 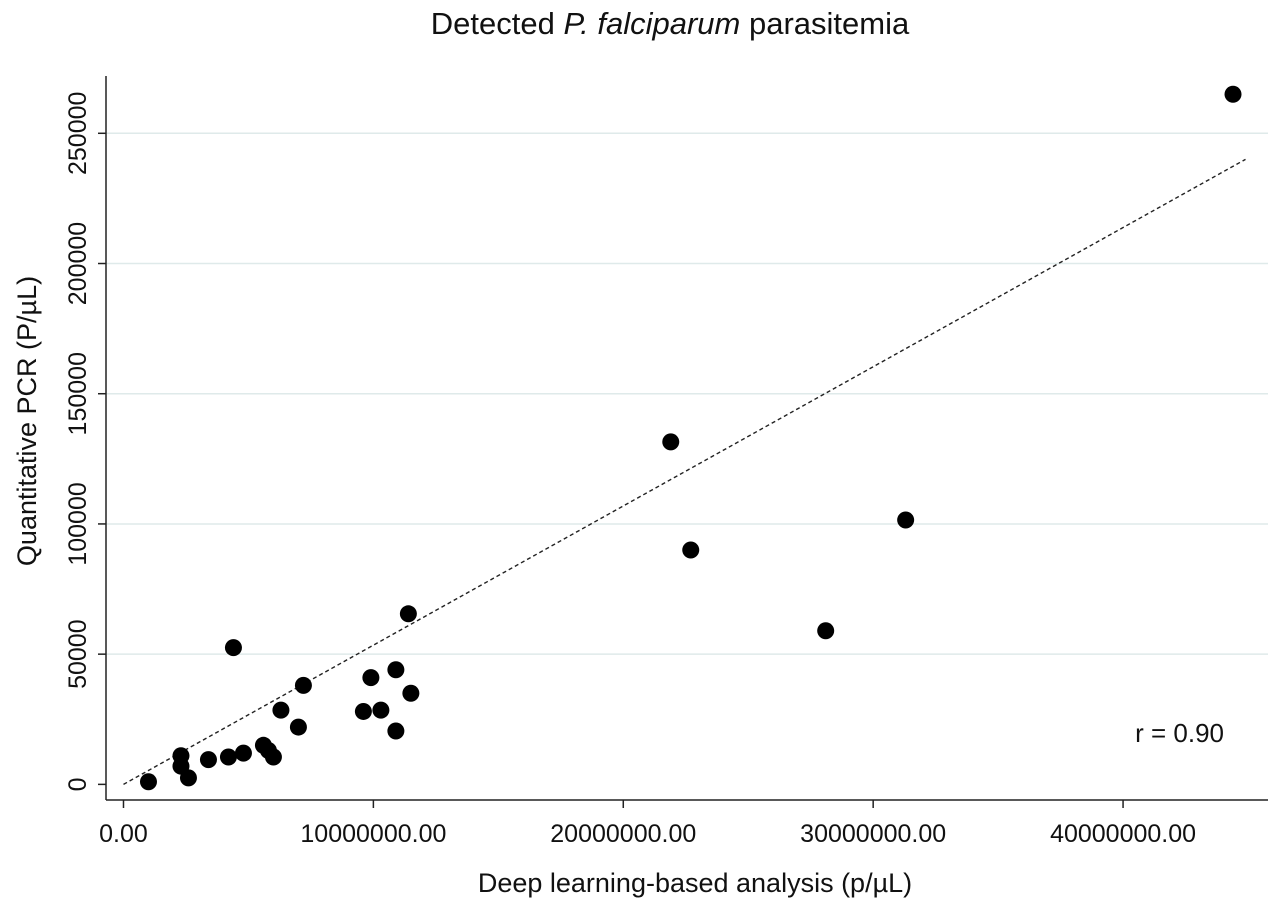 I want to click on y-tick-label: 50000, so click(x=78, y=654).